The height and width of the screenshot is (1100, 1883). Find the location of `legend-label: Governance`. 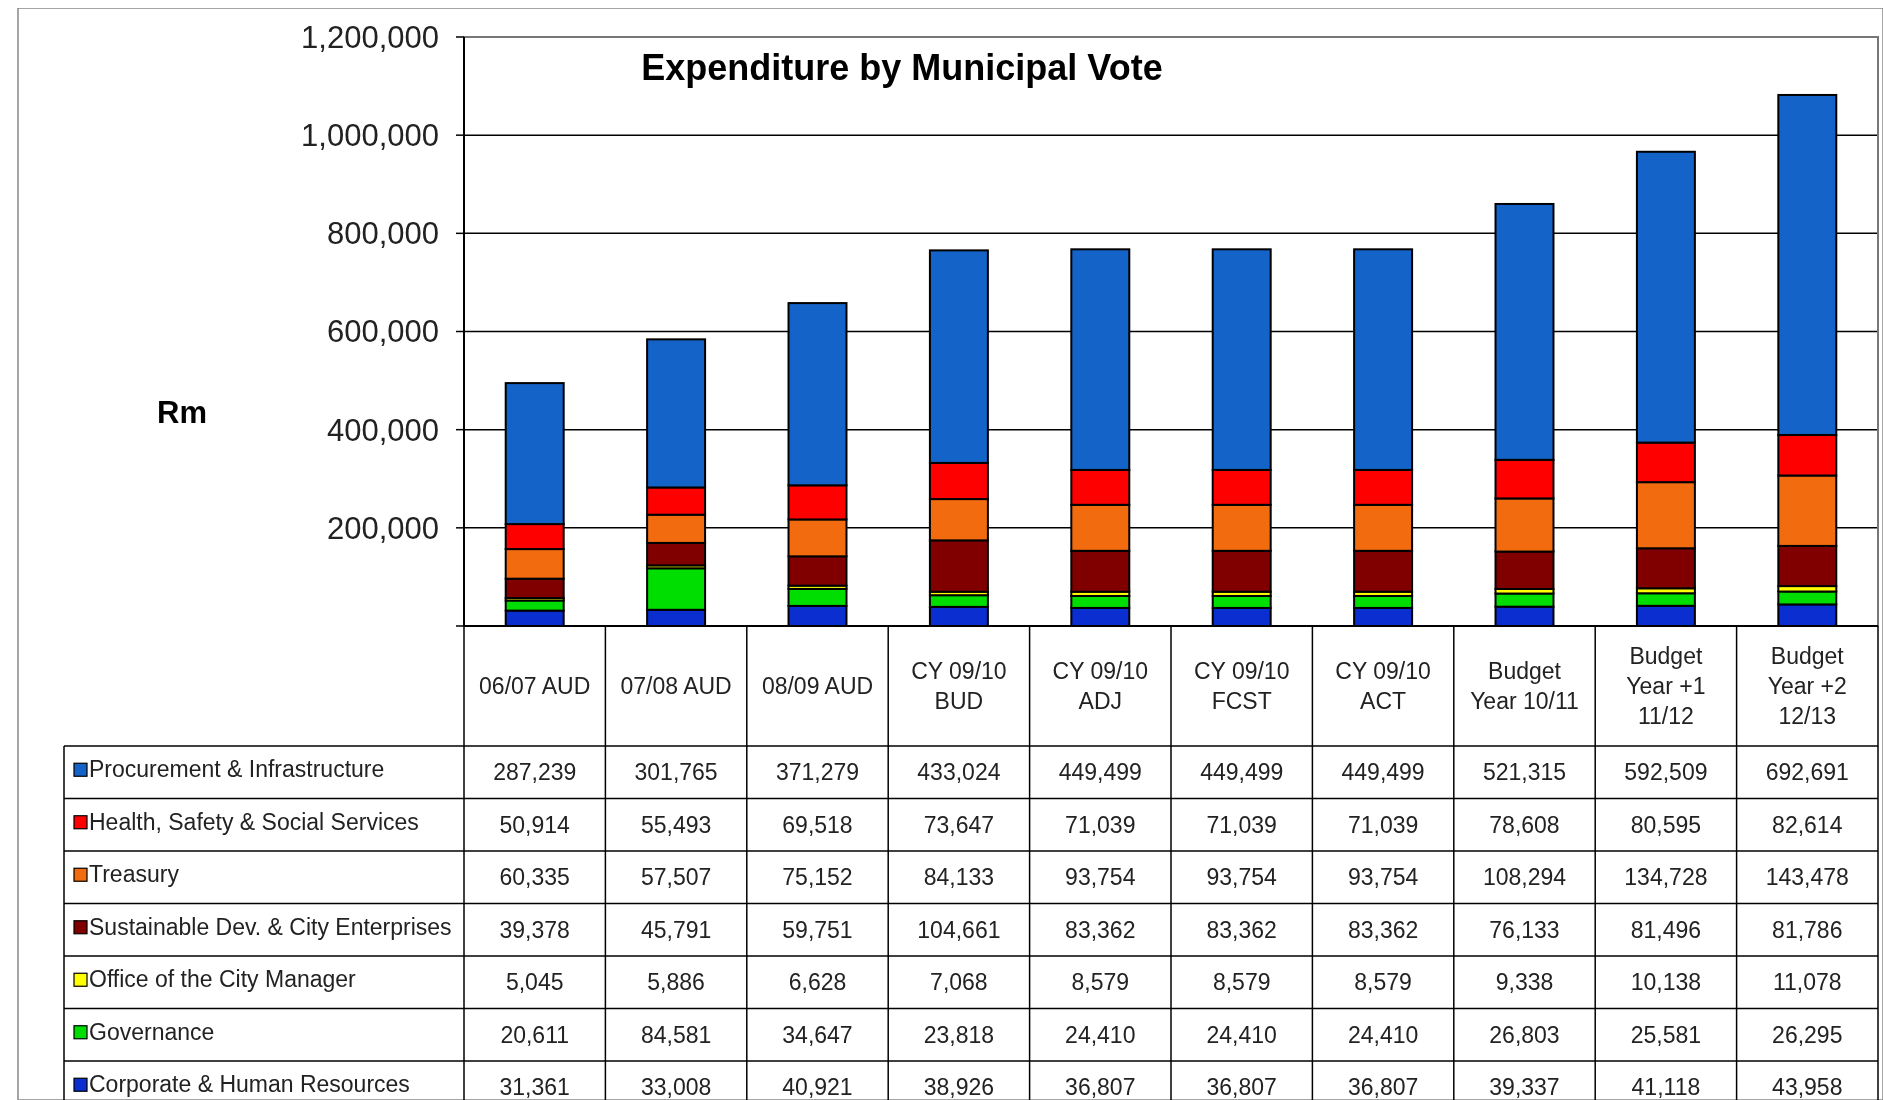

legend-label: Governance is located at coordinates (152, 1031).